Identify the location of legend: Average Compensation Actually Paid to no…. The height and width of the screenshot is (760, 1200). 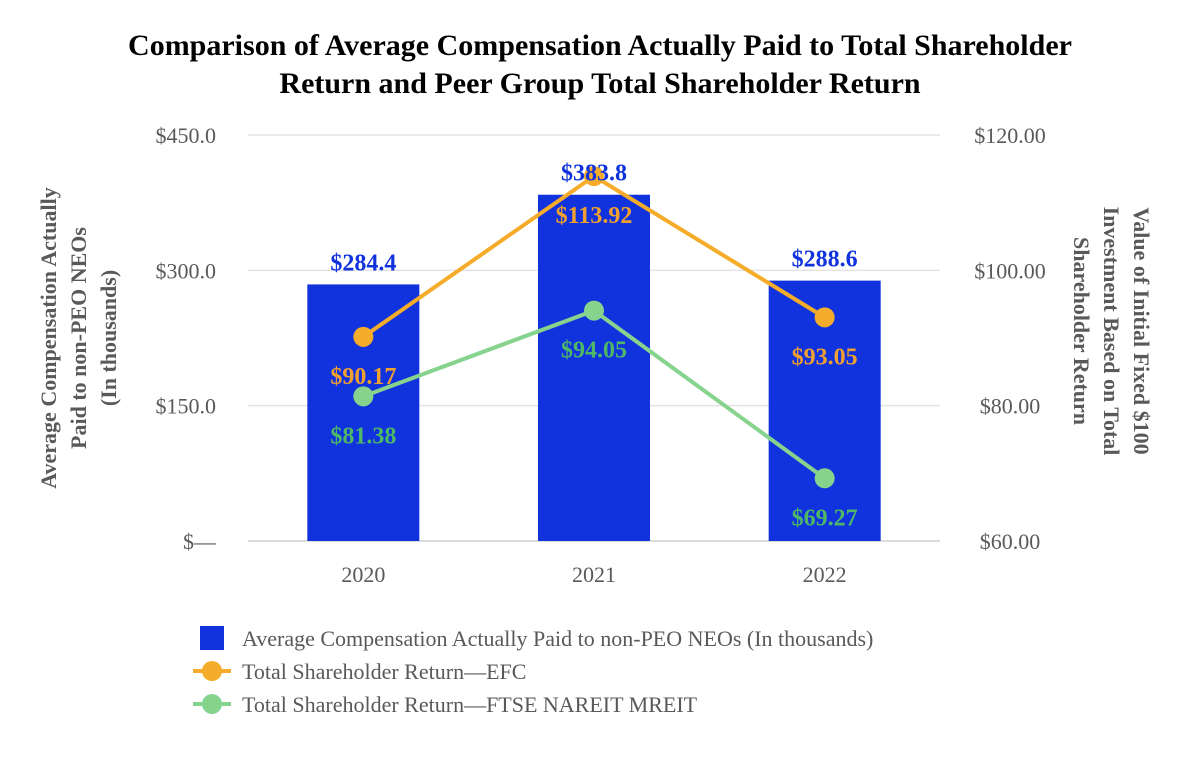
(533, 671).